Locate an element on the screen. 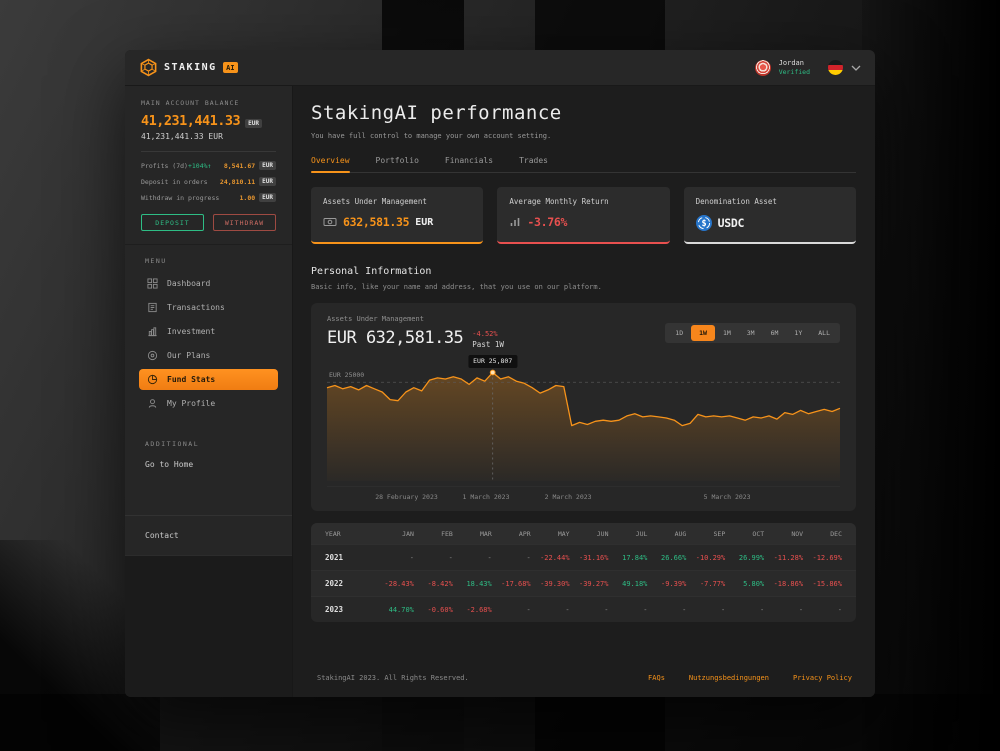 The height and width of the screenshot is (751, 1000). fund-stats-icon is located at coordinates (152, 379).